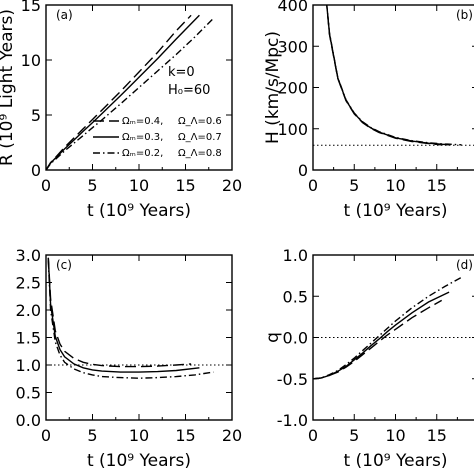 The height and width of the screenshot is (474, 474). Describe the element at coordinates (292, 7) in the screenshot. I see `panel-b-y-tick-label: 400` at that location.